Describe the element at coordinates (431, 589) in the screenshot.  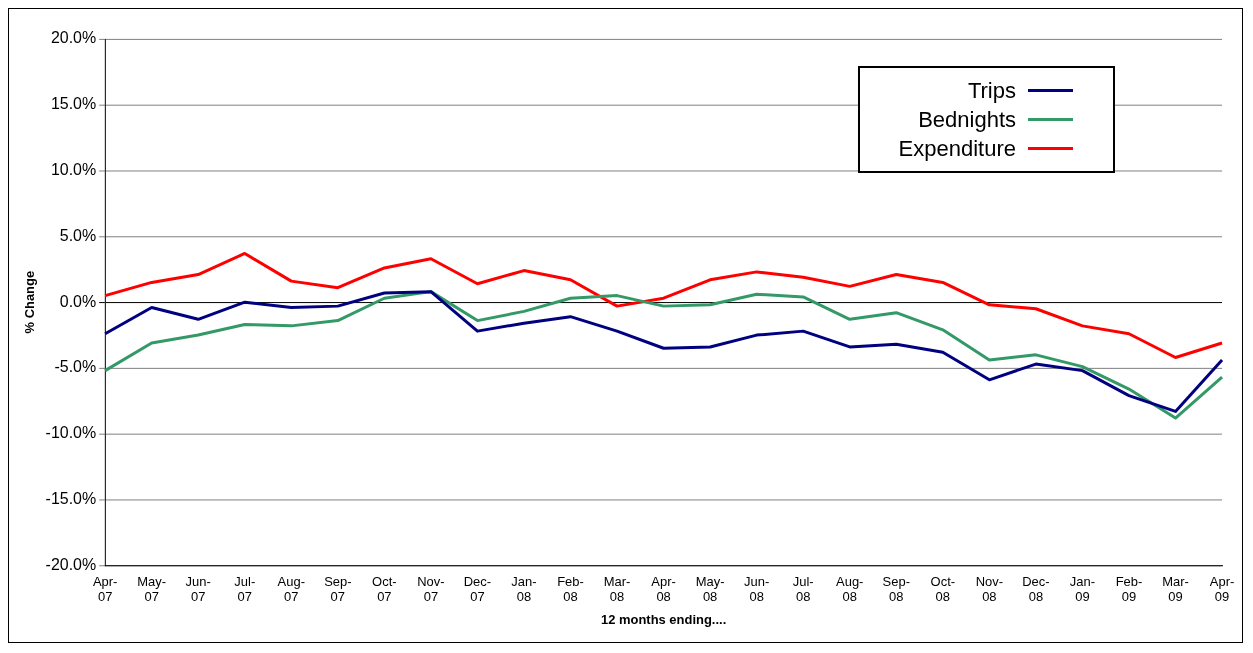
I see `x-tick-label: Nov-07` at that location.